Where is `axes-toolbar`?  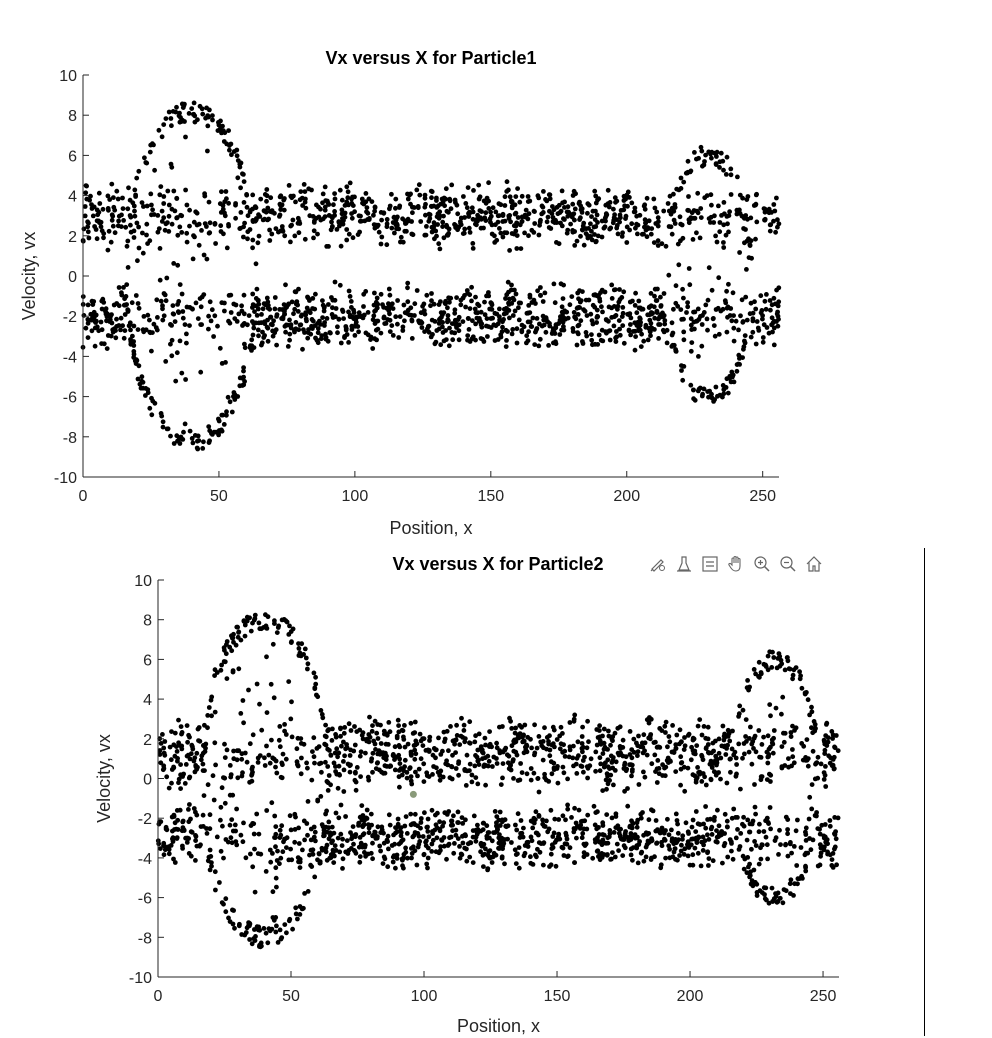 axes-toolbar is located at coordinates (736, 564).